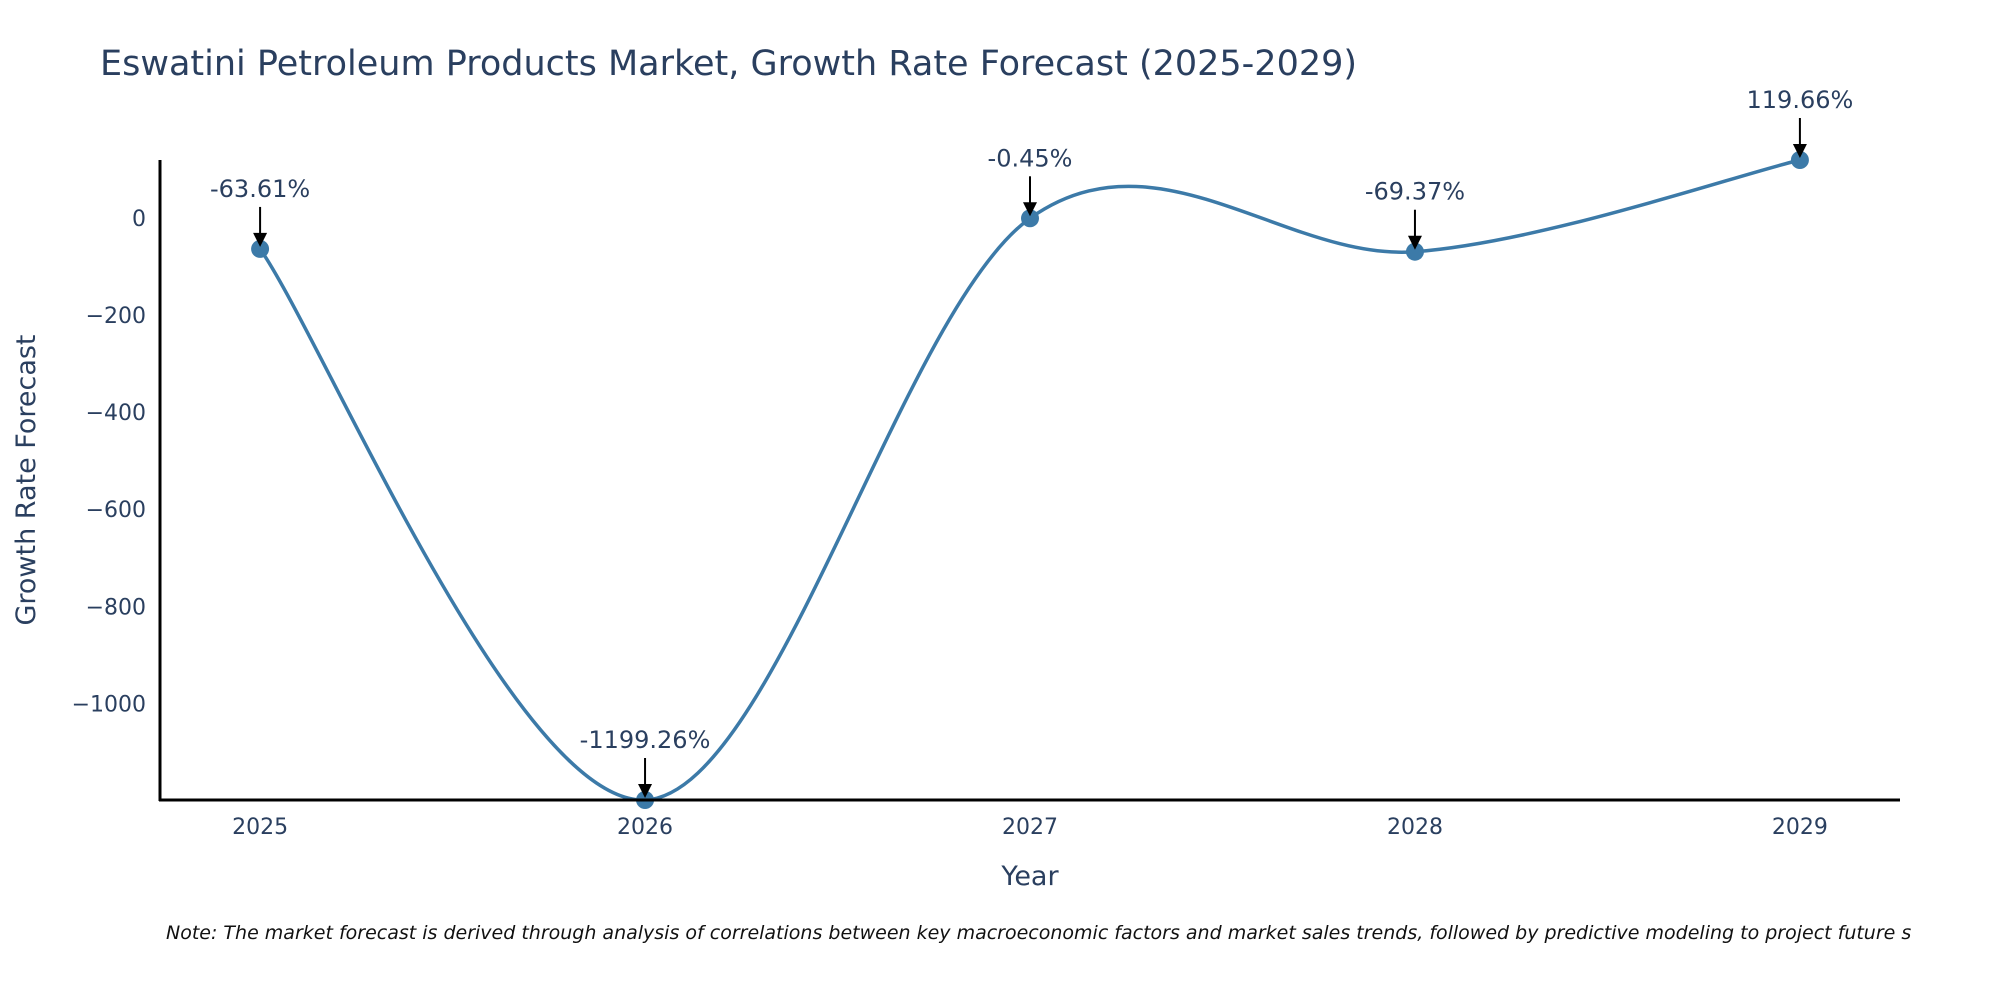 The image size is (2000, 1000). I want to click on y-tick-label: −200, so click(116, 316).